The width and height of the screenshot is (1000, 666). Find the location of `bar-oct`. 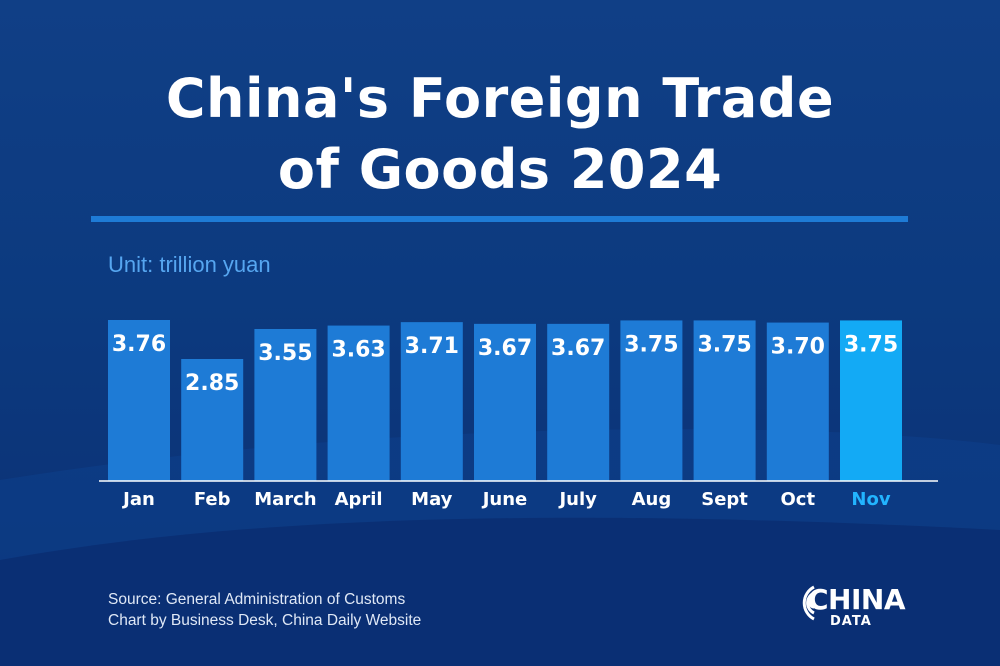

bar-oct is located at coordinates (797, 401).